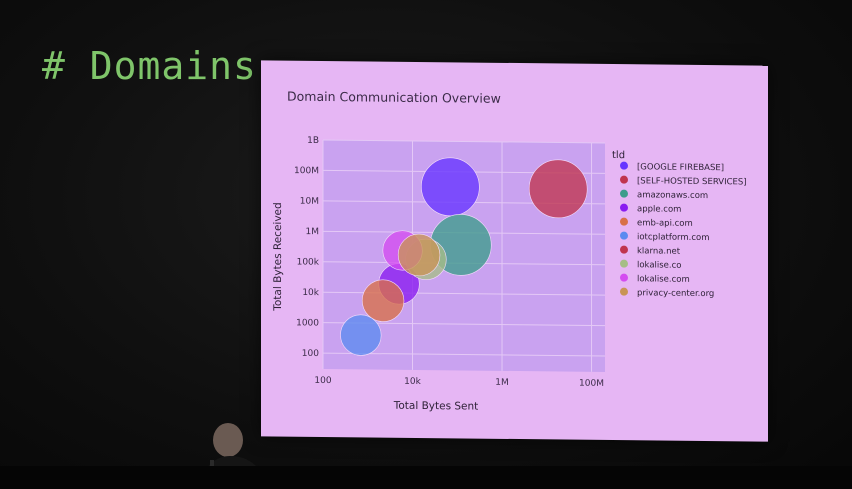 The height and width of the screenshot is (489, 852). What do you see at coordinates (501, 383) in the screenshot?
I see `x-tick-label: 1M` at bounding box center [501, 383].